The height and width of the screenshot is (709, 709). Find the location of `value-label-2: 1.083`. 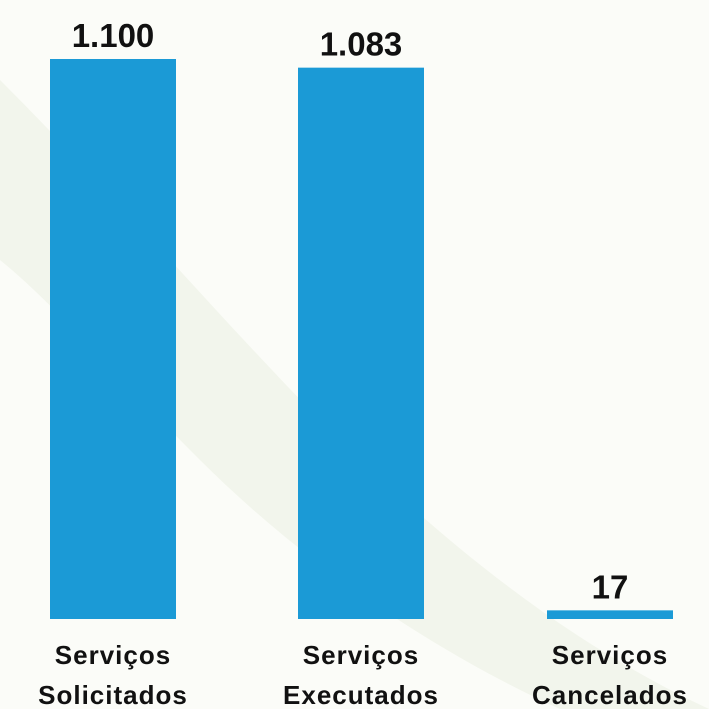

value-label-2: 1.083 is located at coordinates (361, 44).